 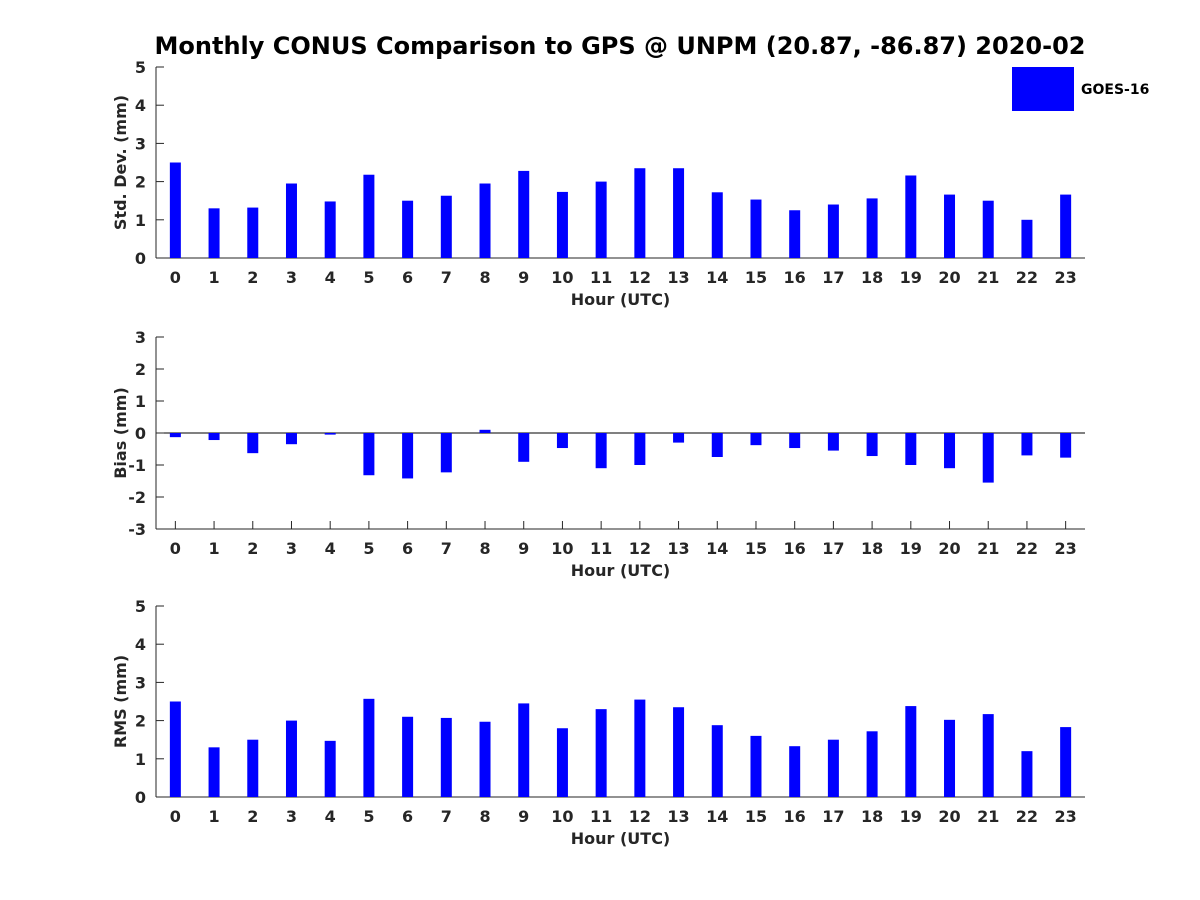 What do you see at coordinates (911, 548) in the screenshot?
I see `bias-x-tick-label: 19` at bounding box center [911, 548].